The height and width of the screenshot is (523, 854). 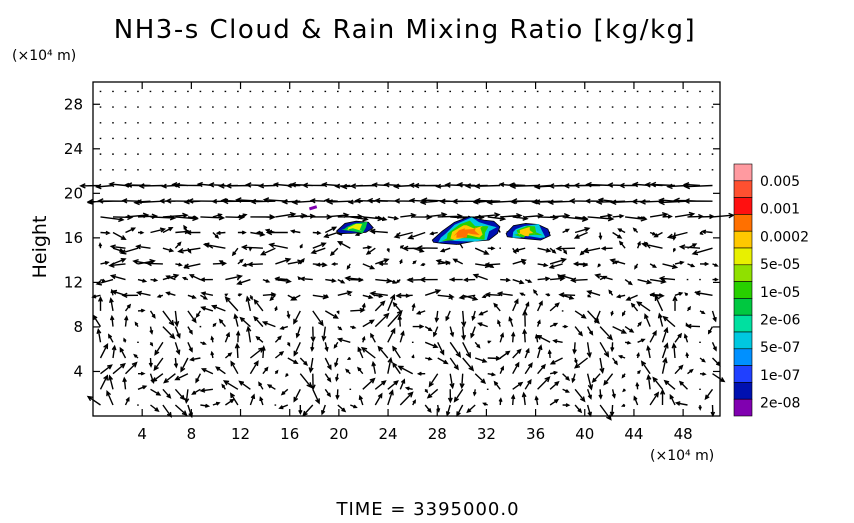 I want to click on y-axis-unit: (×10⁴ m), so click(x=44, y=56).